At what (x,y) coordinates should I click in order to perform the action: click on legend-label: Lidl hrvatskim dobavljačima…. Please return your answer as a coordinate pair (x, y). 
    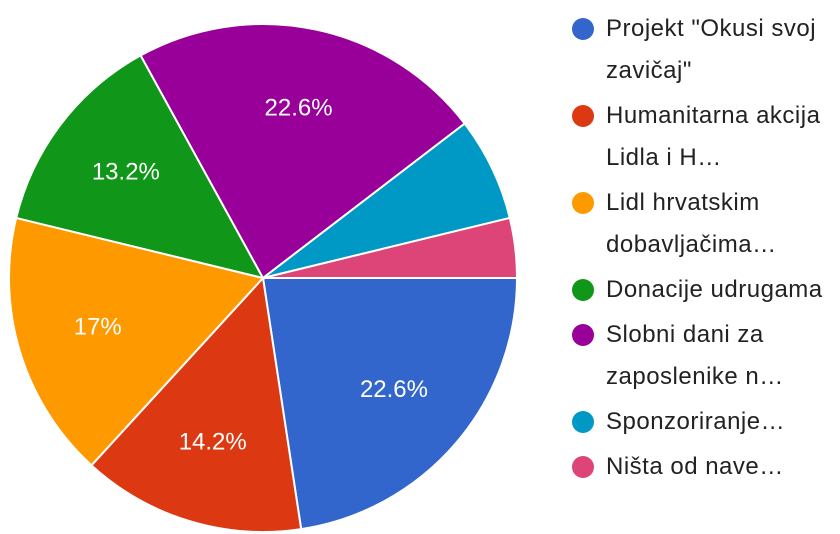
    Looking at the image, I should click on (691, 223).